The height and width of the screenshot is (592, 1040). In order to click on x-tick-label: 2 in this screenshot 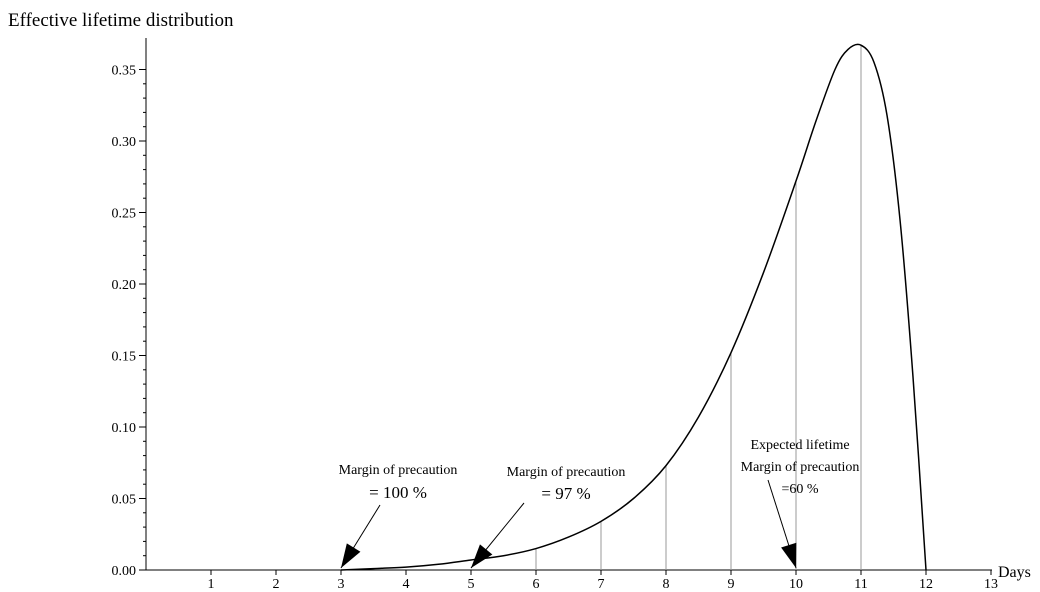, I will do `click(276, 584)`.